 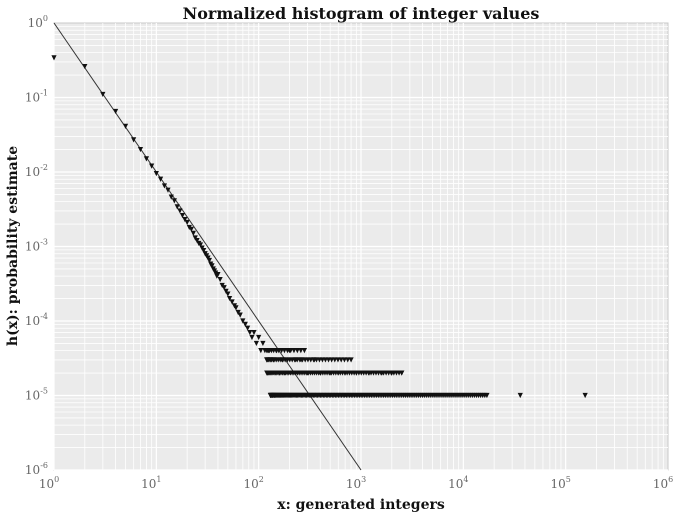 What do you see at coordinates (36, 469) in the screenshot?
I see `y-tick-label: 10⁻⁶` at bounding box center [36, 469].